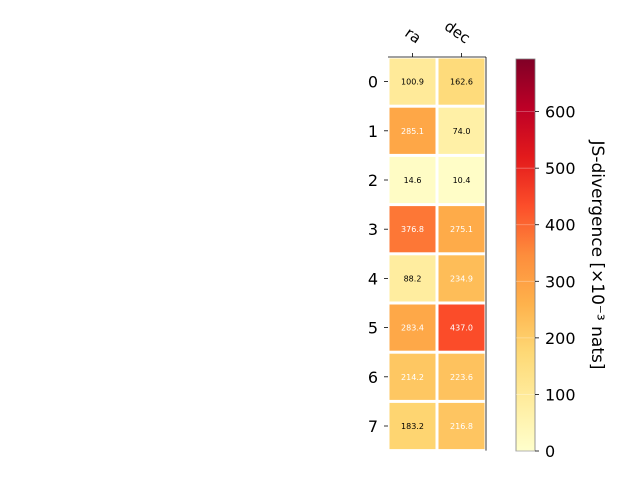 This screenshot has width=640, height=480. I want to click on cell-value-label: 100.9, so click(412, 82).